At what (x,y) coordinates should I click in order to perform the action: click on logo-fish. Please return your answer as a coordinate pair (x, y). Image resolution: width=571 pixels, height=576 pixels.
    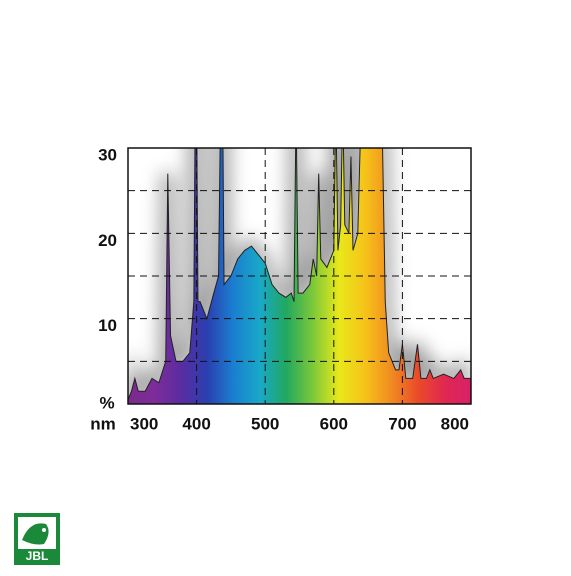
    Looking at the image, I should click on (35, 534).